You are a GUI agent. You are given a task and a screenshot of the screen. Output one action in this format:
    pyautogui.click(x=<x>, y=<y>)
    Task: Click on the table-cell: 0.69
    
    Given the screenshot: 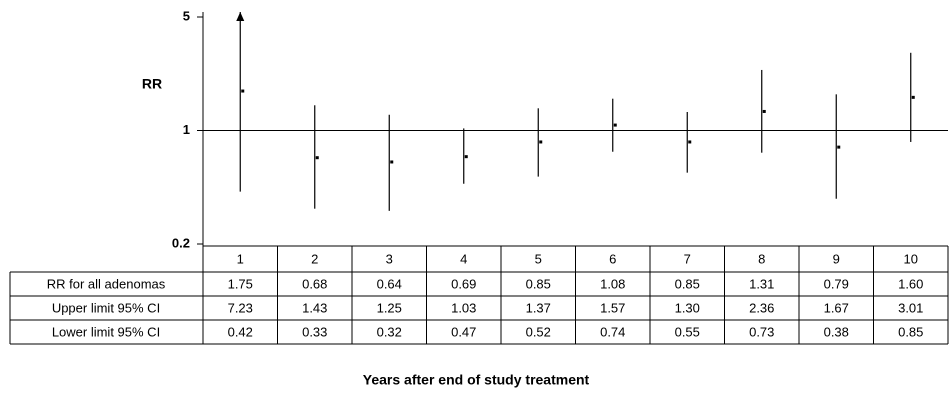 What is the action you would take?
    pyautogui.click(x=463, y=283)
    